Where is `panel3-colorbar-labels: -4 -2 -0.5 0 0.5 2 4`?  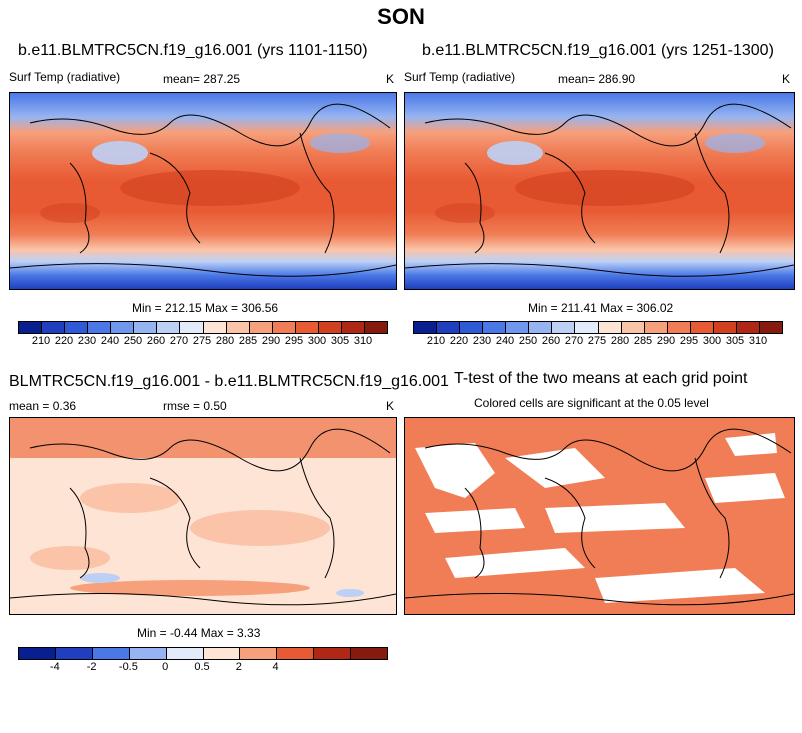 panel3-colorbar-labels: -4 -2 -0.5 0 0.5 2 4 is located at coordinates (203, 668).